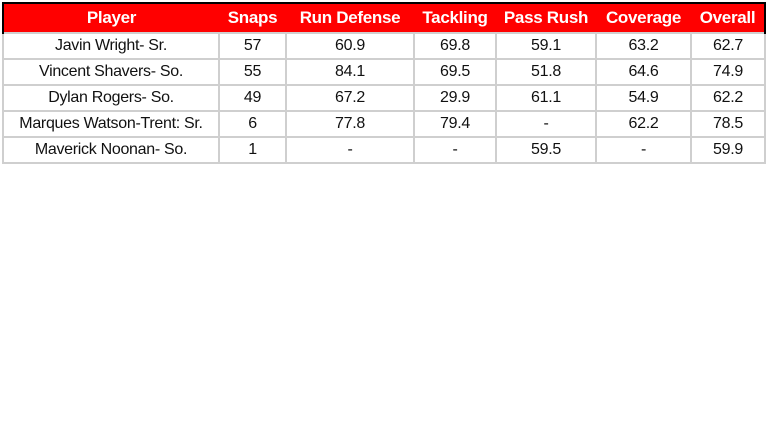  I want to click on cell-coverage: 54.9, so click(643, 98).